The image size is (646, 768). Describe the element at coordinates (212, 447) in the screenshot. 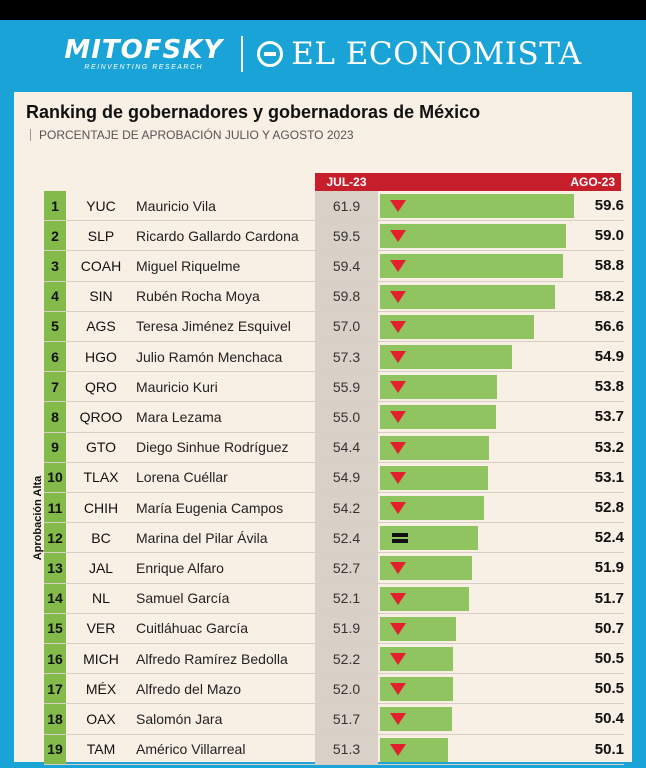

I see `governor-name: Diego Sinhue Rodríguez` at that location.